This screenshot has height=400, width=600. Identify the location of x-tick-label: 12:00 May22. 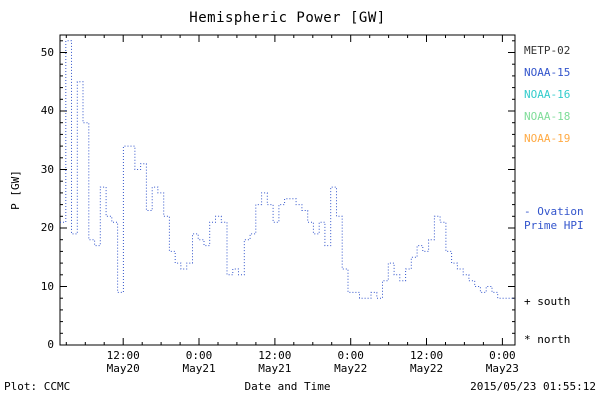
(426, 362).